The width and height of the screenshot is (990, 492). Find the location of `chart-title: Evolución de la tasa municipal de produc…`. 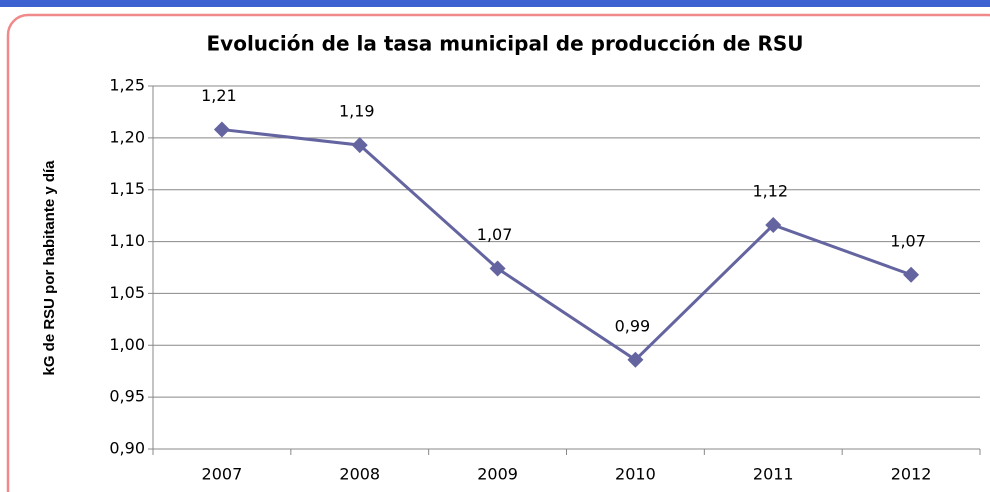

chart-title: Evolución de la tasa municipal de produc… is located at coordinates (505, 44).